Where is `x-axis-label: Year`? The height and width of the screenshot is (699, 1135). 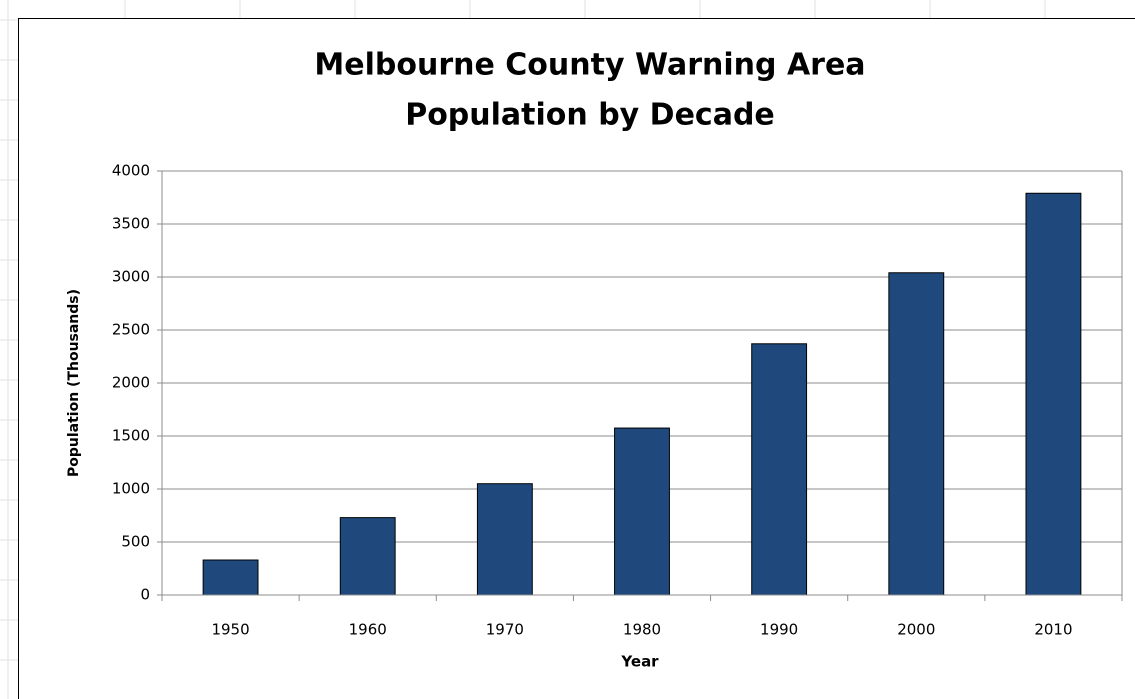 x-axis-label: Year is located at coordinates (639, 662).